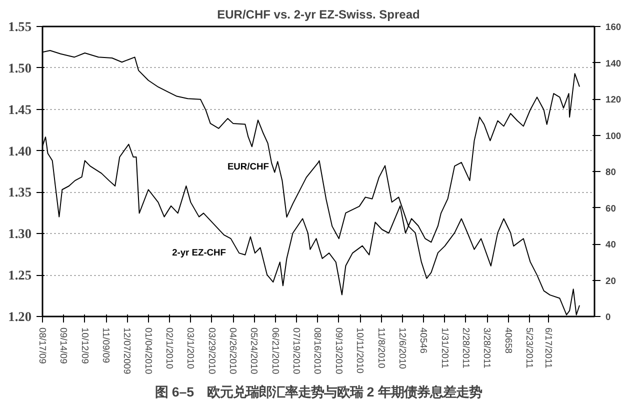  I want to click on x-tick-label: 08/16/2010, so click(317, 351).